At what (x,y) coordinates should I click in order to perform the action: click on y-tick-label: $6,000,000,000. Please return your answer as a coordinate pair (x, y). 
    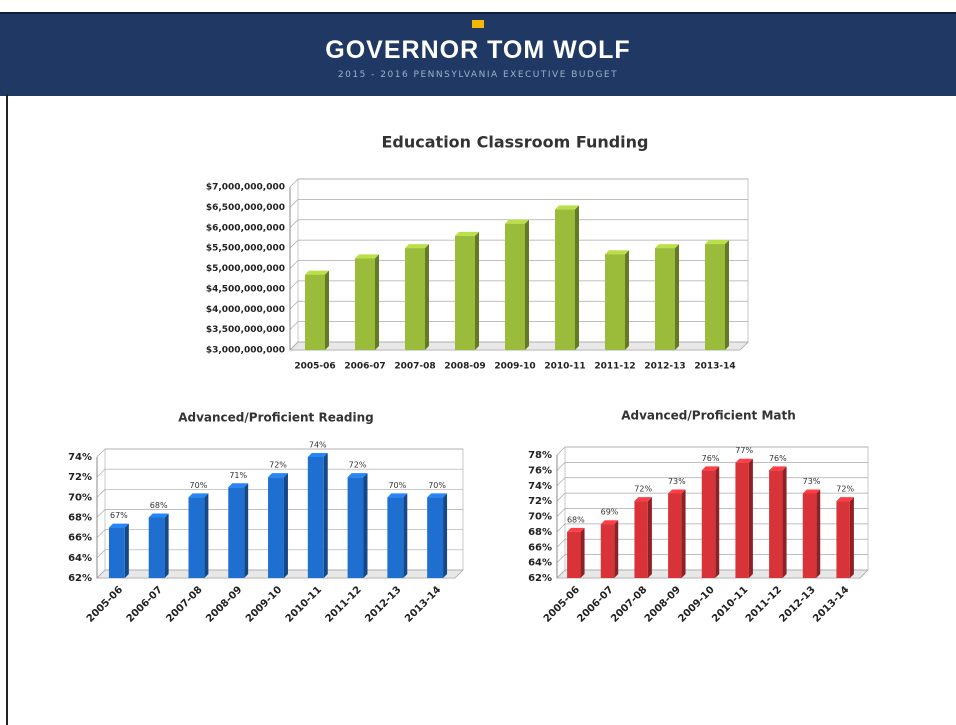
    Looking at the image, I should click on (245, 228).